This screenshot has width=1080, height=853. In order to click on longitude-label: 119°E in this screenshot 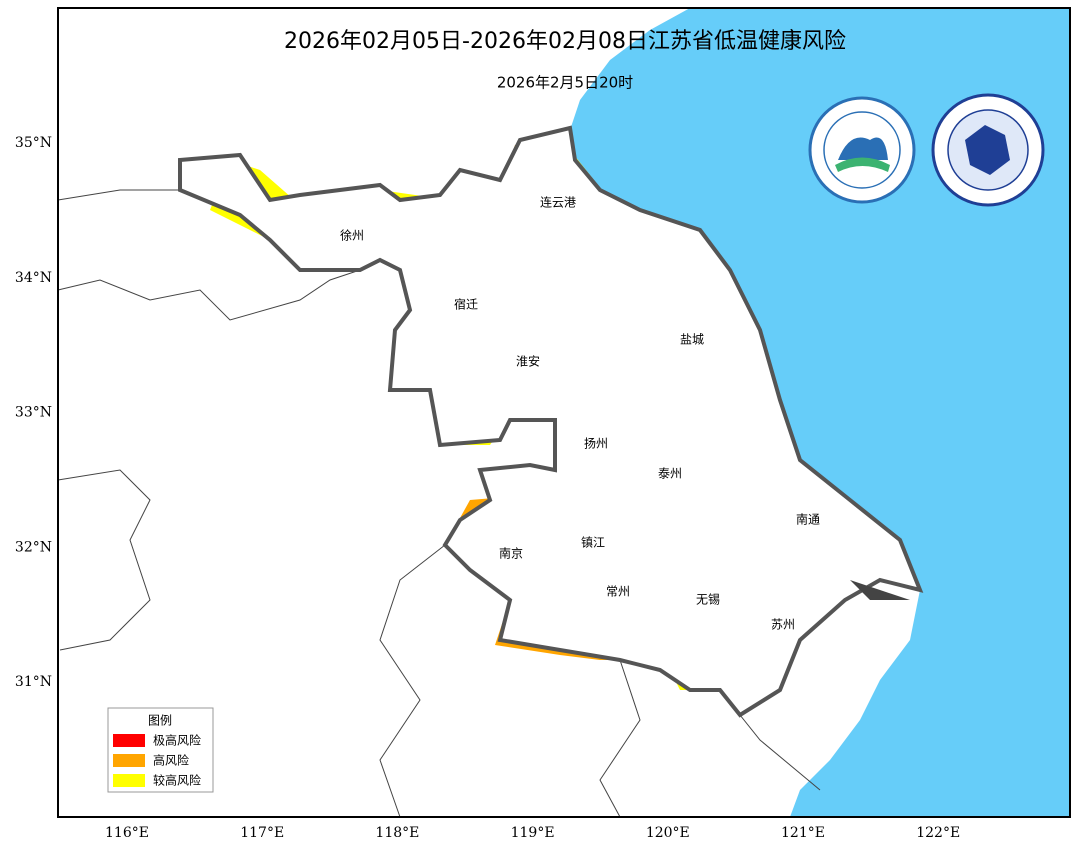, I will do `click(533, 833)`.